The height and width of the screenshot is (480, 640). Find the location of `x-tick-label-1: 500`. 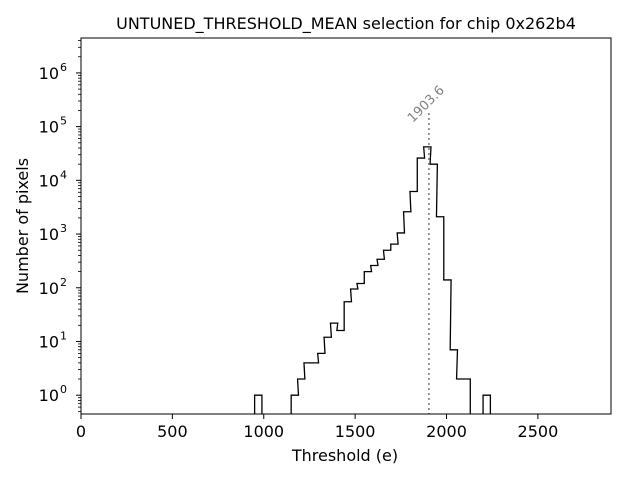

x-tick-label-1: 500 is located at coordinates (172, 431).